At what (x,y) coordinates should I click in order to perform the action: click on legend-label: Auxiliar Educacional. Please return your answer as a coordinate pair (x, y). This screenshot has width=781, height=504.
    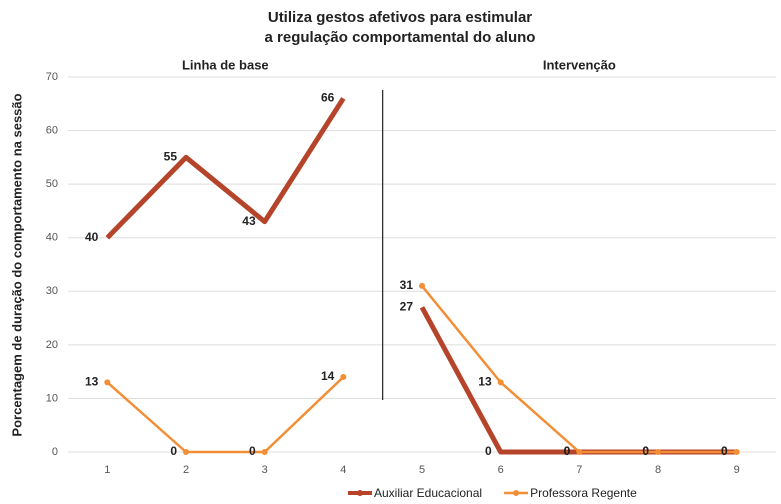
    Looking at the image, I should click on (428, 493).